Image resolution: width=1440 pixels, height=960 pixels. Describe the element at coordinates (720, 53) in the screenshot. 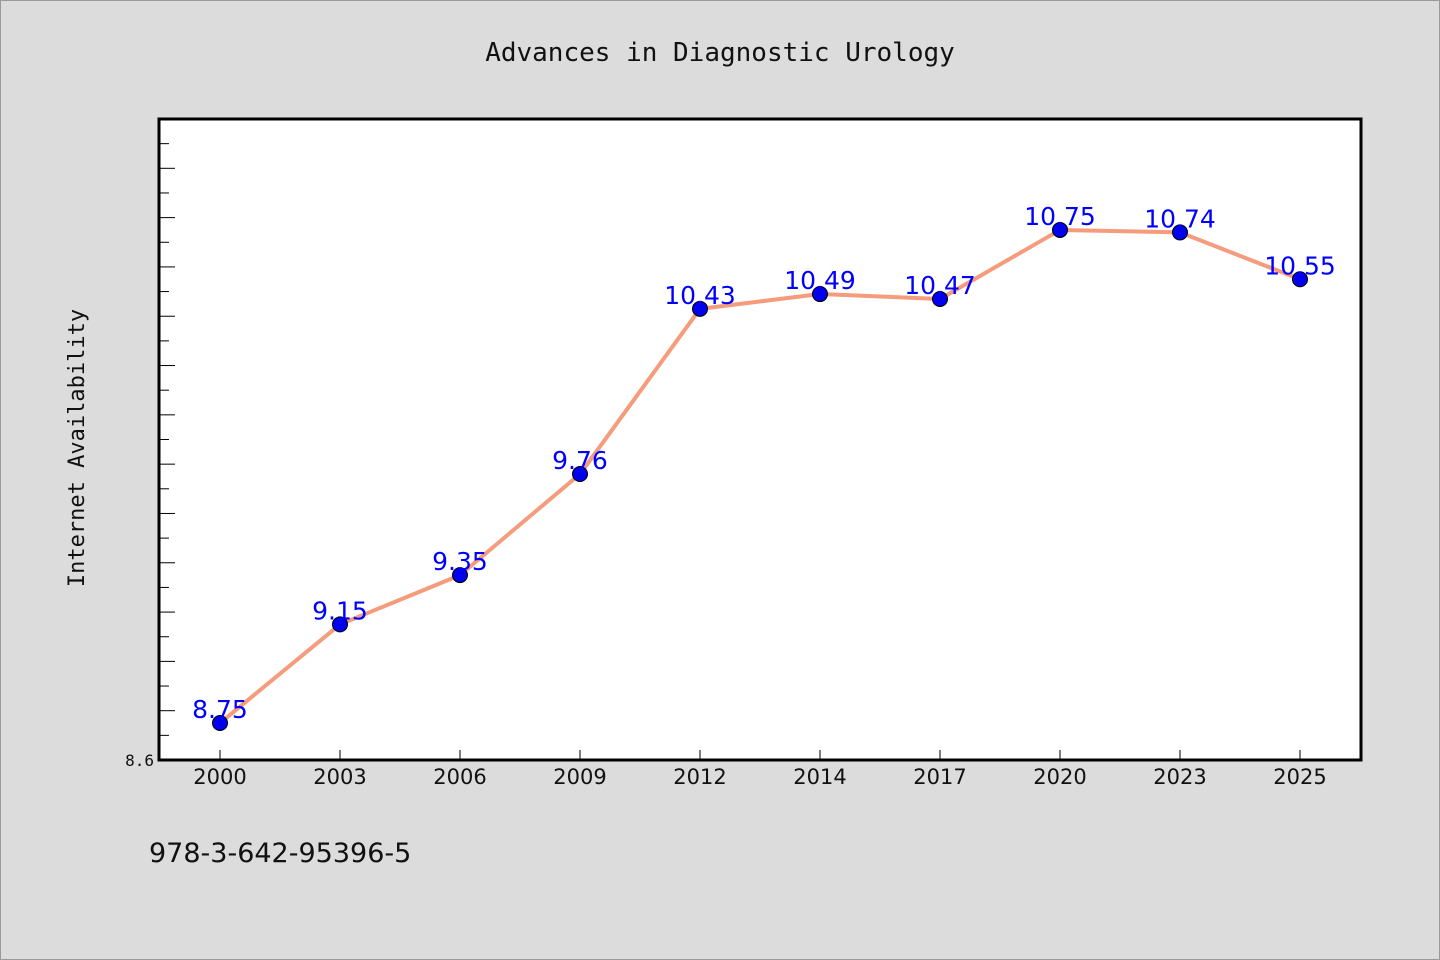

I see `chart-title: Advances in Diagnostic Urology` at that location.